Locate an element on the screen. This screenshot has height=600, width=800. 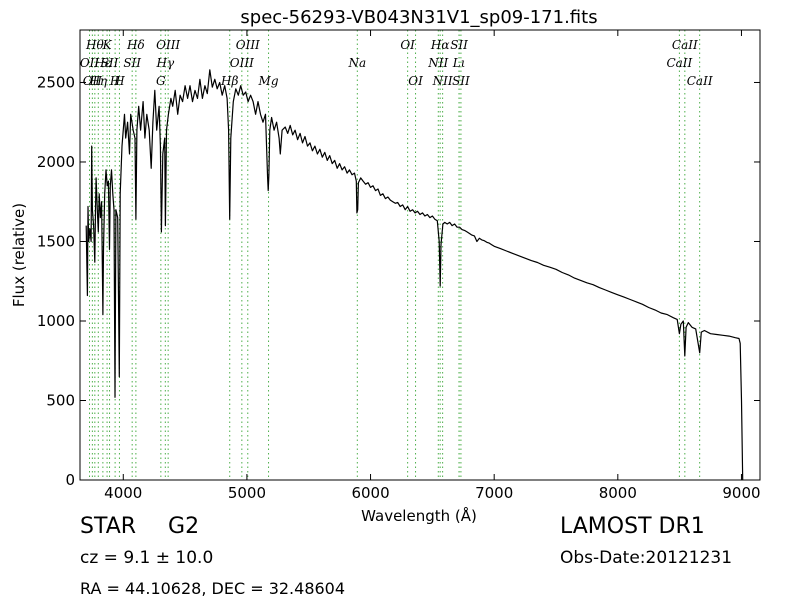
x-tick-label-2: 6000 is located at coordinates (370, 493).